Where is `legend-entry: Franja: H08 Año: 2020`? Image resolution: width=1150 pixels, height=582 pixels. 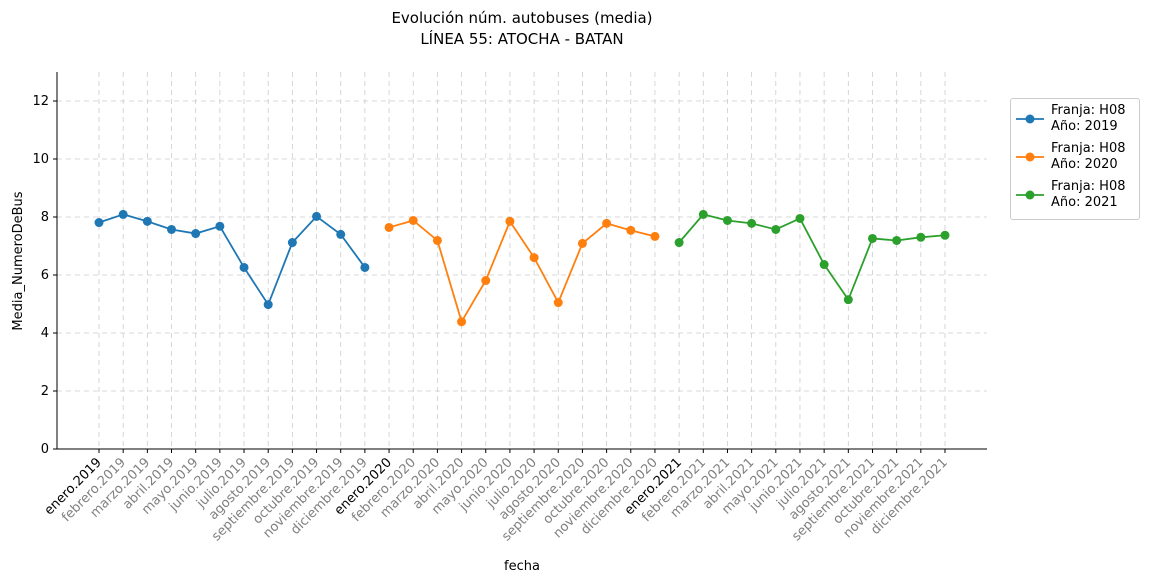
legend-entry: Franja: H08 Año: 2020 is located at coordinates (1077, 157).